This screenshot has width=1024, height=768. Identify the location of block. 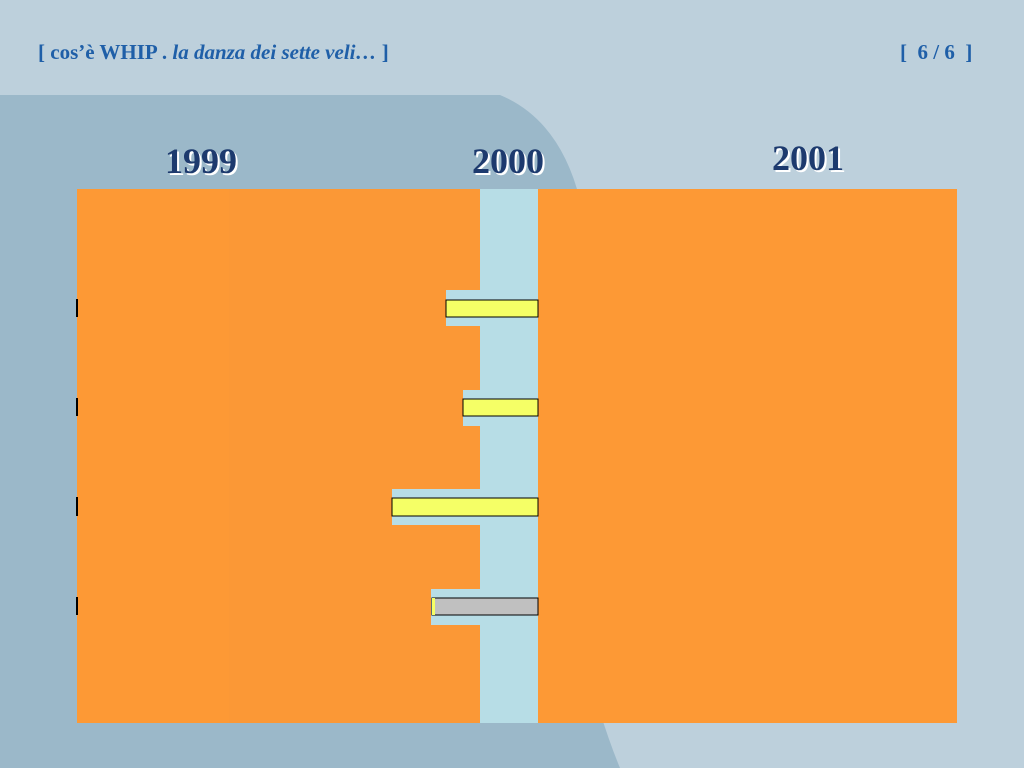
(153, 456).